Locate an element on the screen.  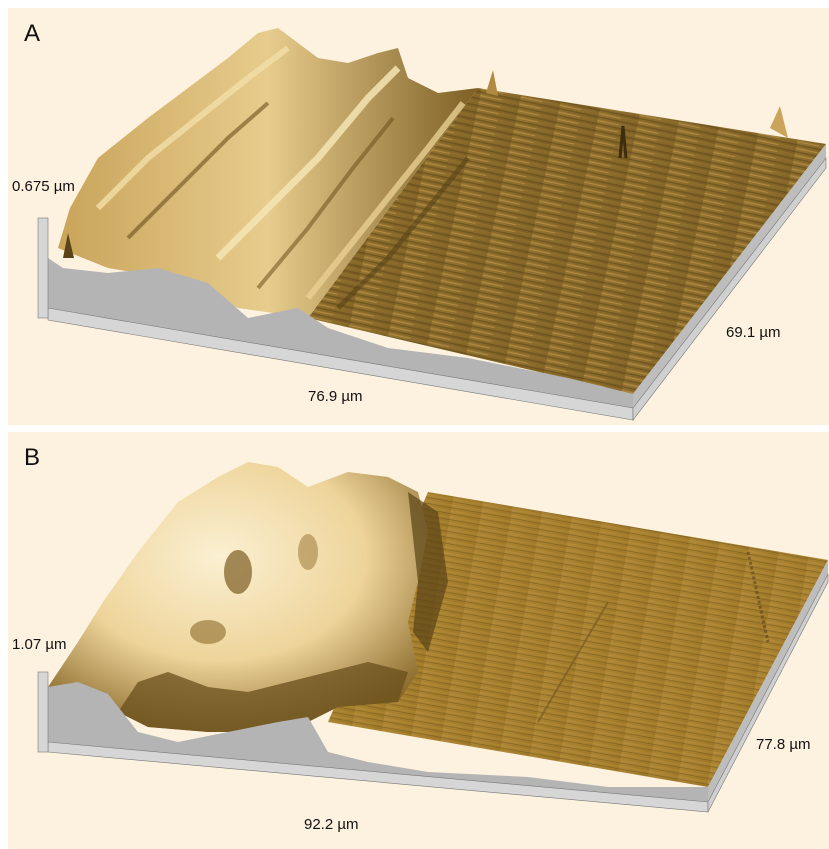
y-dimension-label: 77.8 µm is located at coordinates (783, 744).